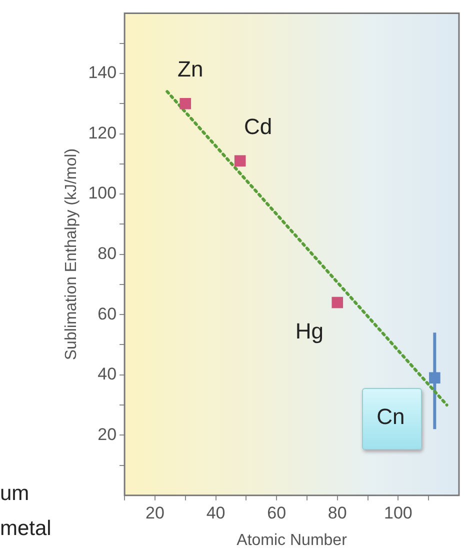 The image size is (467, 556). I want to click on text: metal, so click(26, 529).